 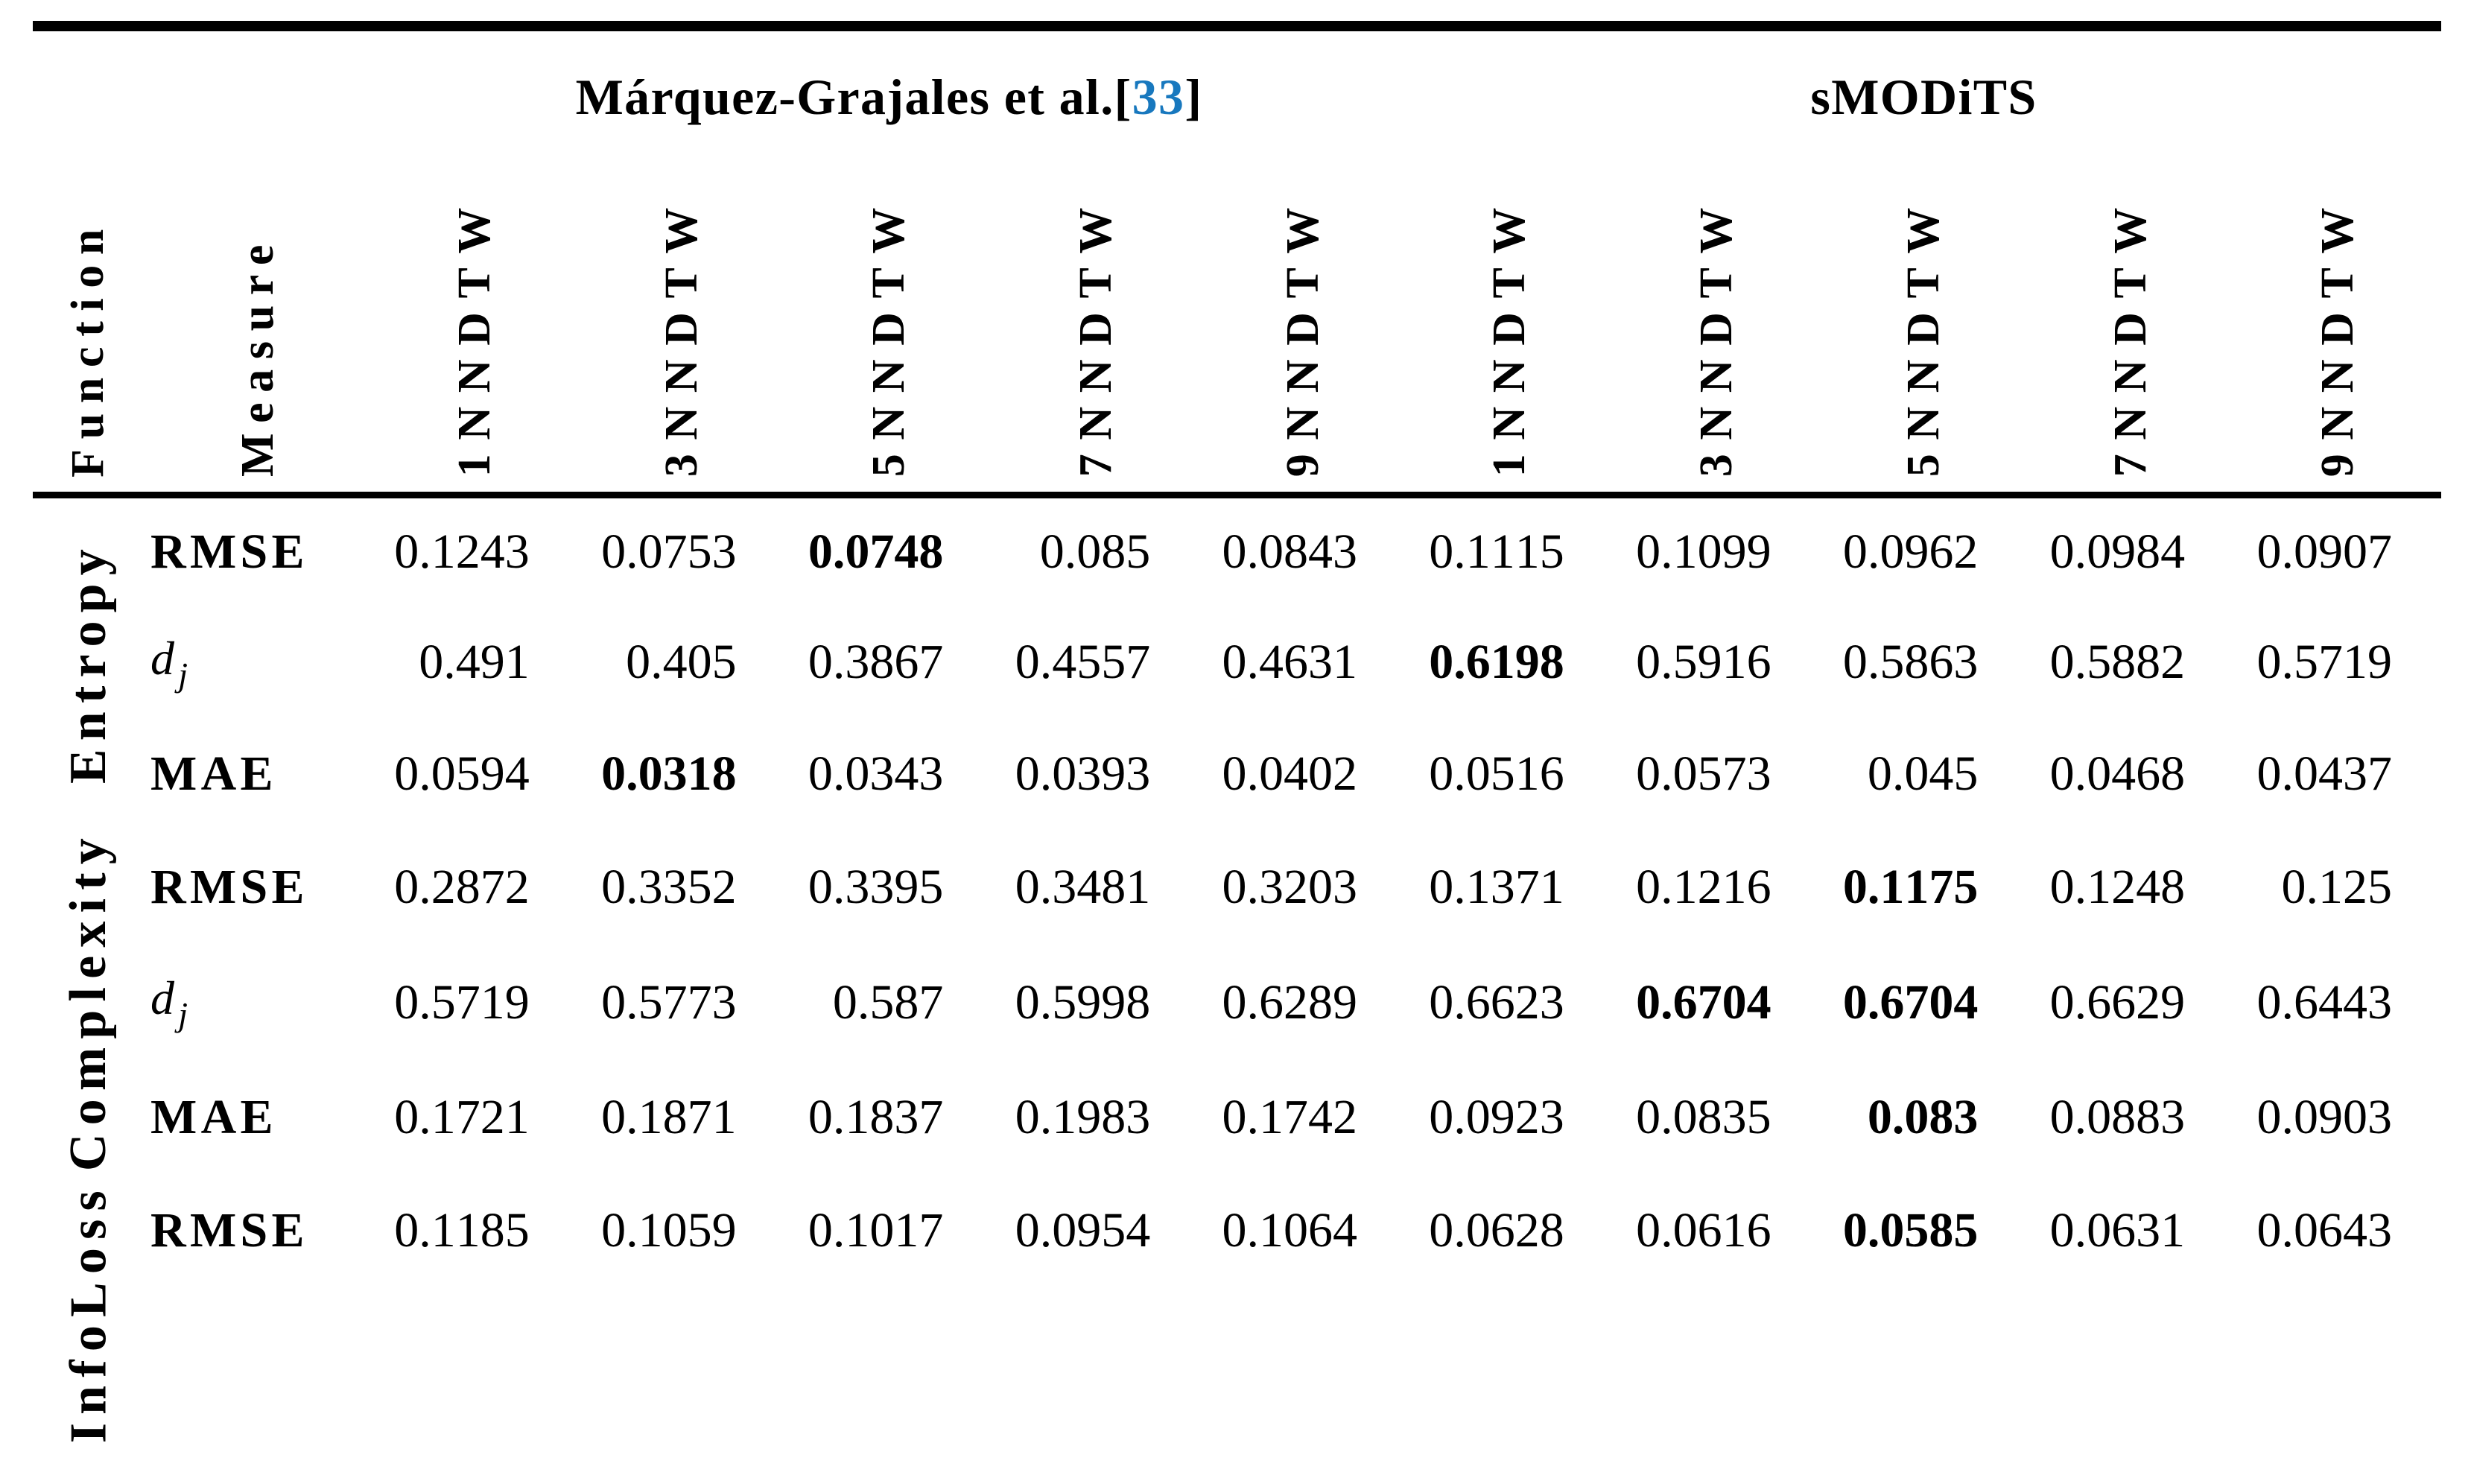 I want to click on corner-spacer, so click(x=202, y=87).